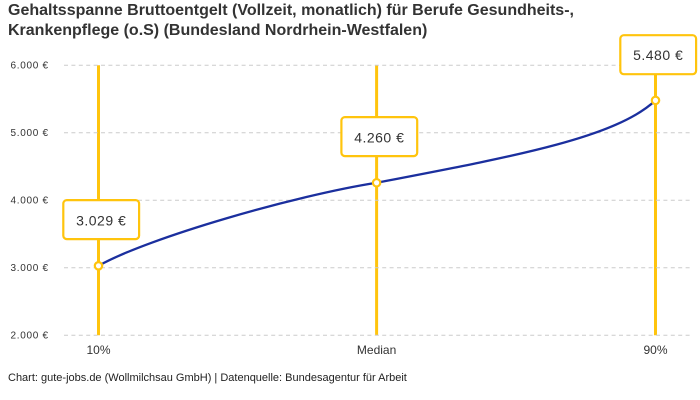  What do you see at coordinates (30, 268) in the screenshot?
I see `svg-text: 3.000 €` at bounding box center [30, 268].